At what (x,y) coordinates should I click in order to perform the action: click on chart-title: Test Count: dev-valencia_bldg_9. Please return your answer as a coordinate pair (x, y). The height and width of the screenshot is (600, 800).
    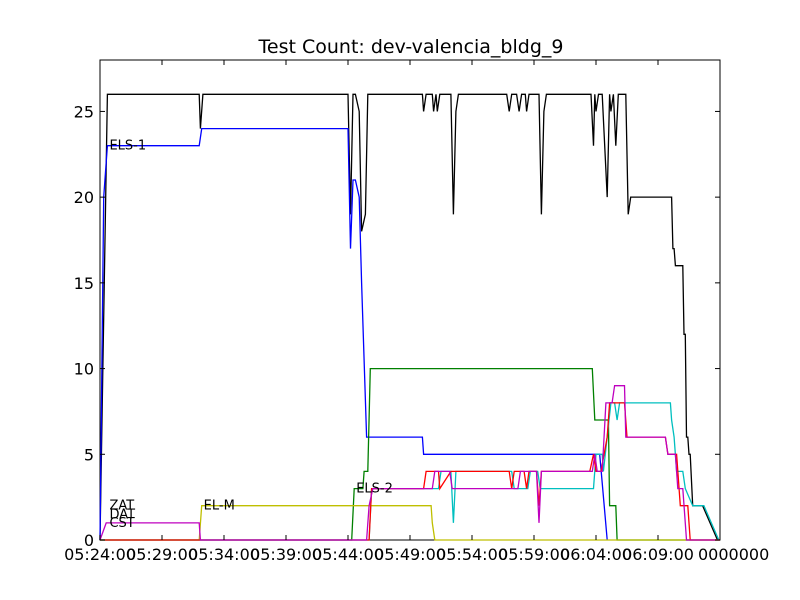
    Looking at the image, I should click on (411, 47).